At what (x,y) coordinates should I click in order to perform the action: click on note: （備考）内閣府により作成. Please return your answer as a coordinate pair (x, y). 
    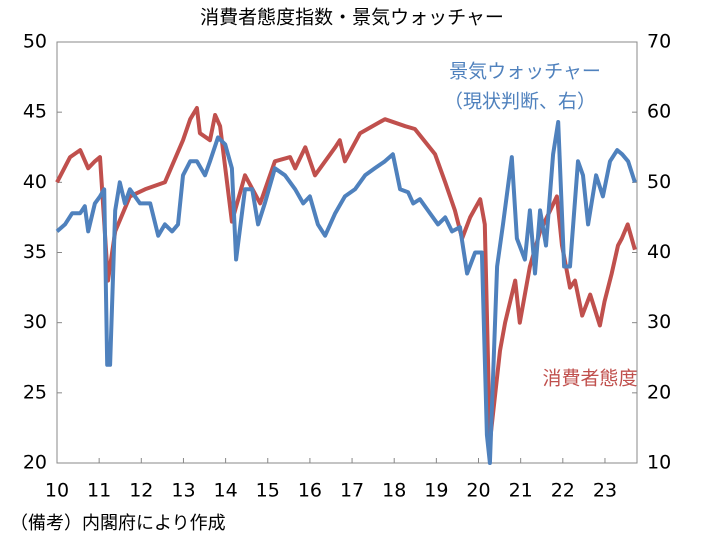
    Looking at the image, I should click on (118, 523).